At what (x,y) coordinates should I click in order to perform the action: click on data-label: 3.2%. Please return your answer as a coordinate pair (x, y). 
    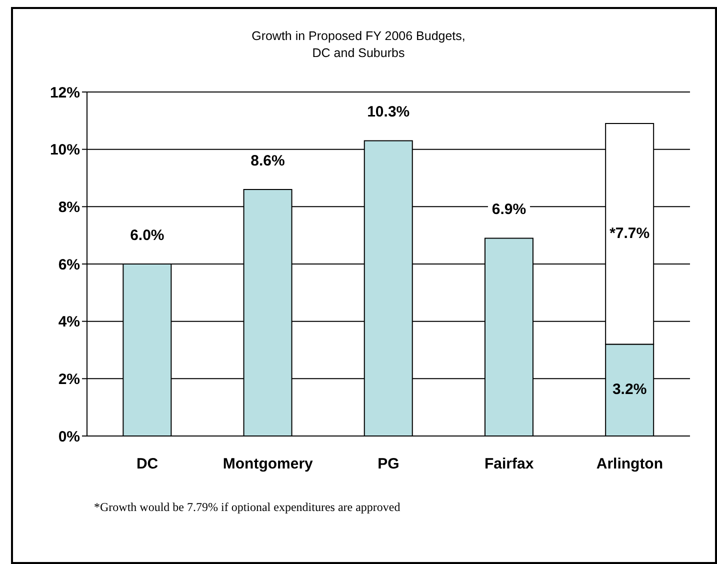
    Looking at the image, I should click on (629, 389).